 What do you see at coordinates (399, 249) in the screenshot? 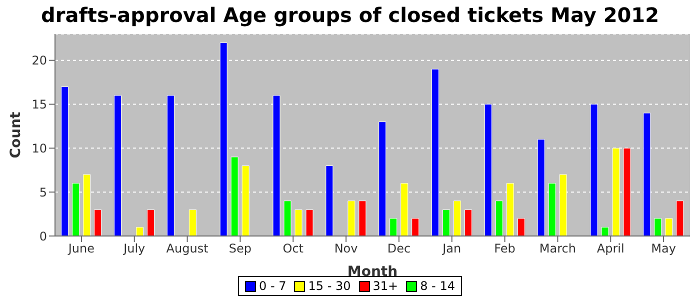
I see `x-tick-label: Dec` at bounding box center [399, 249].